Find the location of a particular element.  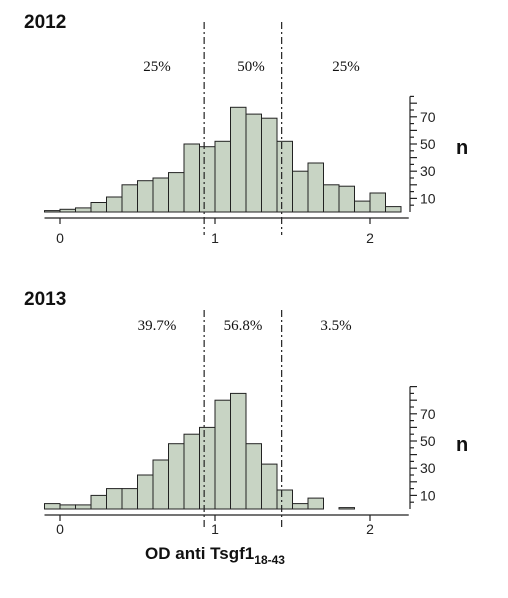

x-tick-label-2013-1: 1 is located at coordinates (215, 529).